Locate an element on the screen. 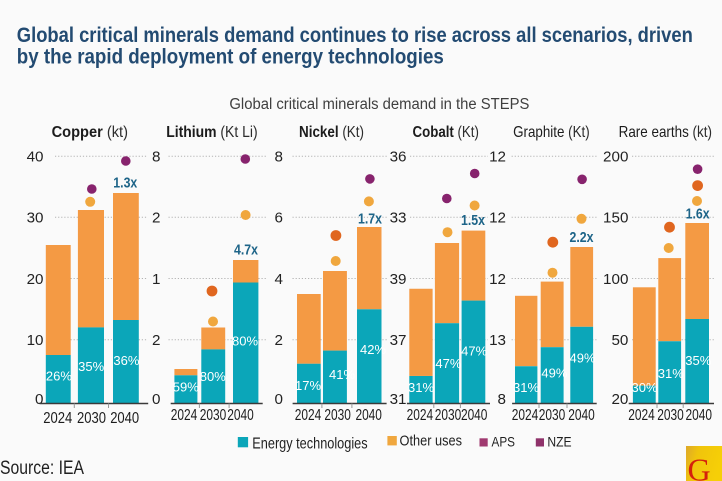 The image size is (722, 481). svg-text: Source: IEA is located at coordinates (42, 468).